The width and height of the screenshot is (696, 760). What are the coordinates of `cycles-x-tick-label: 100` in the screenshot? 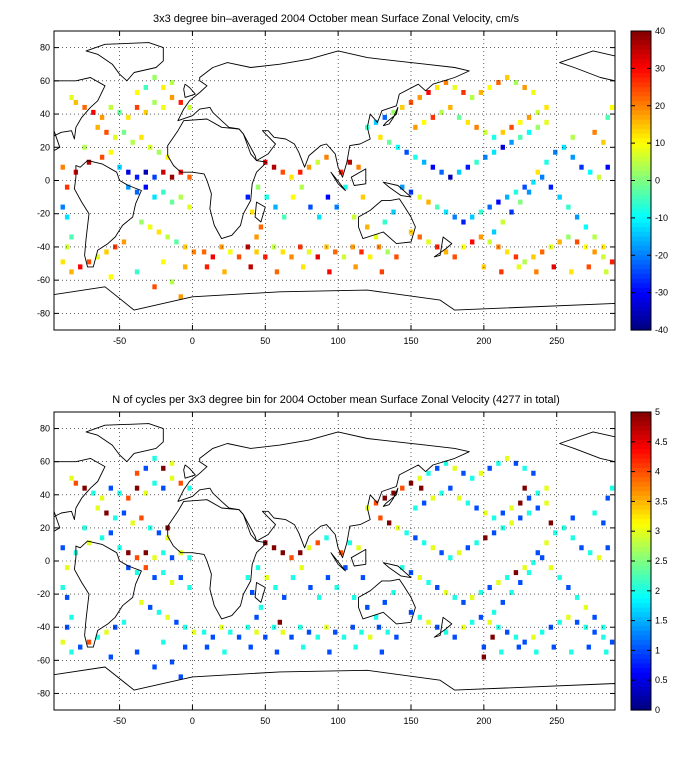 It's located at (338, 721).